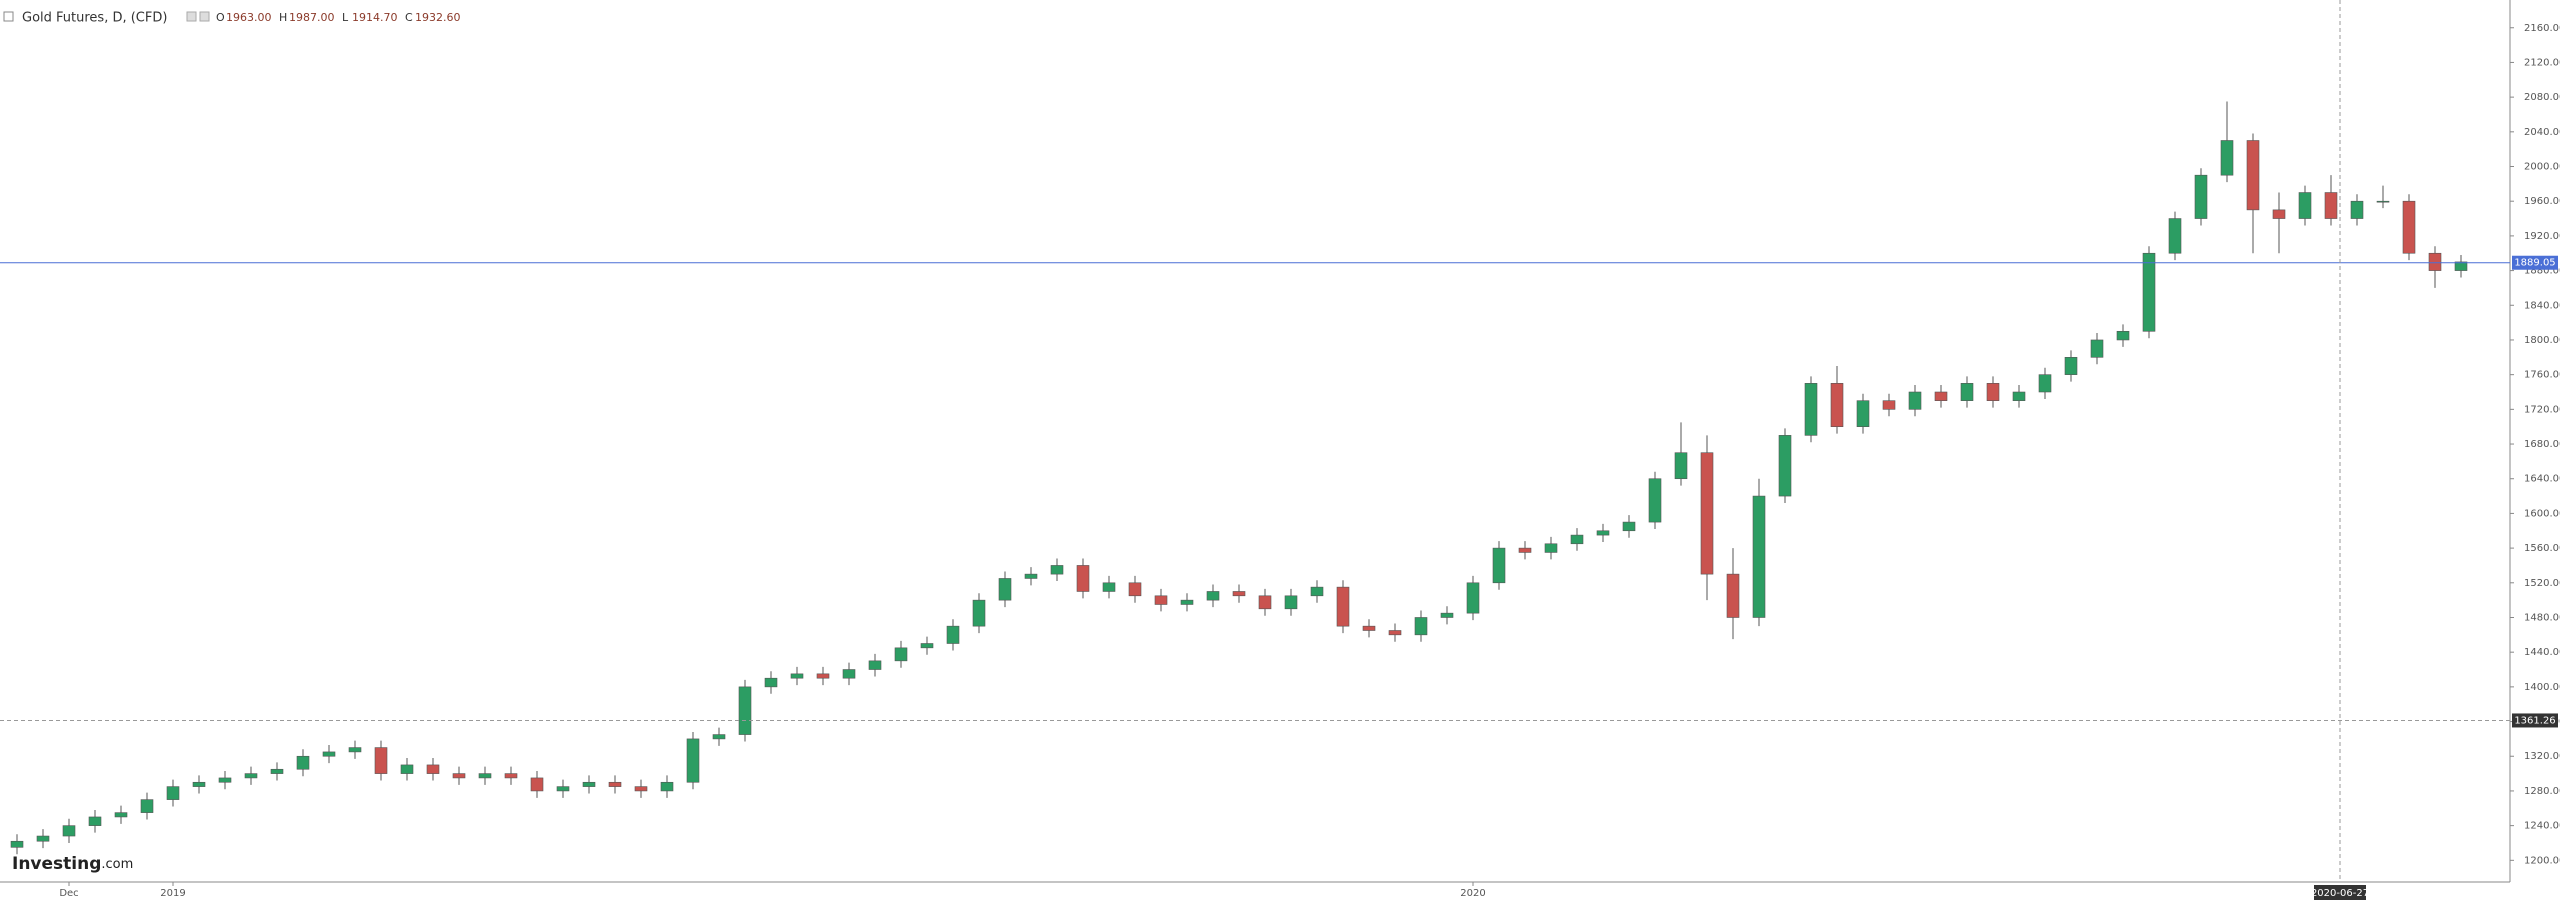  What do you see at coordinates (409, 17) in the screenshot?
I see `legend-key: C` at bounding box center [409, 17].